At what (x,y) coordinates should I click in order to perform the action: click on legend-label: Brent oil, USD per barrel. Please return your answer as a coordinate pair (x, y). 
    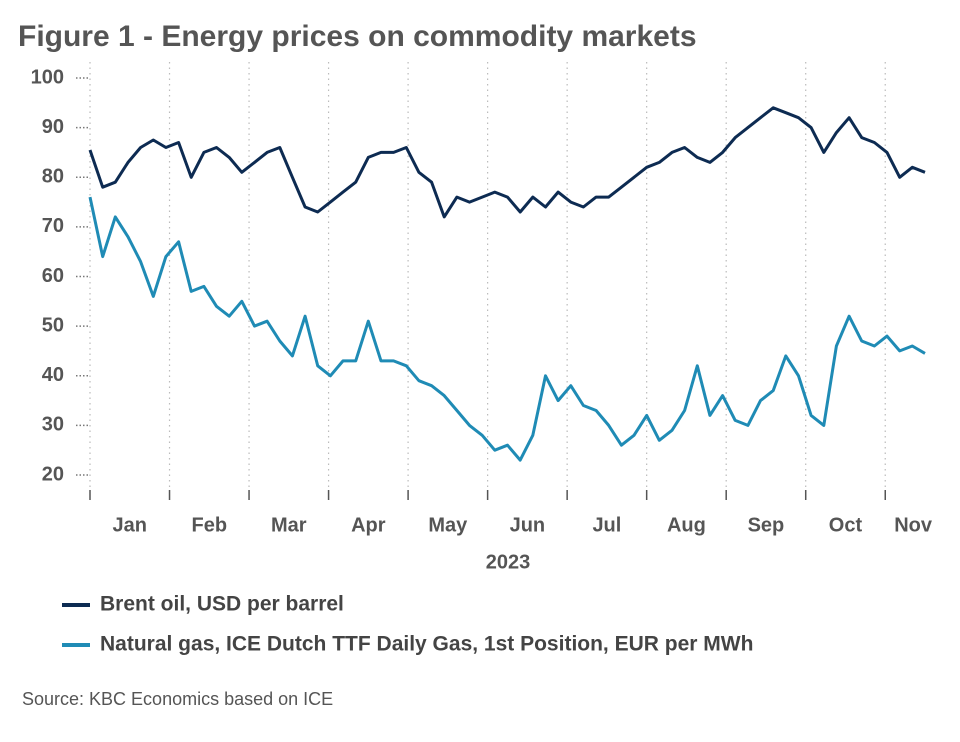
    Looking at the image, I should click on (222, 604).